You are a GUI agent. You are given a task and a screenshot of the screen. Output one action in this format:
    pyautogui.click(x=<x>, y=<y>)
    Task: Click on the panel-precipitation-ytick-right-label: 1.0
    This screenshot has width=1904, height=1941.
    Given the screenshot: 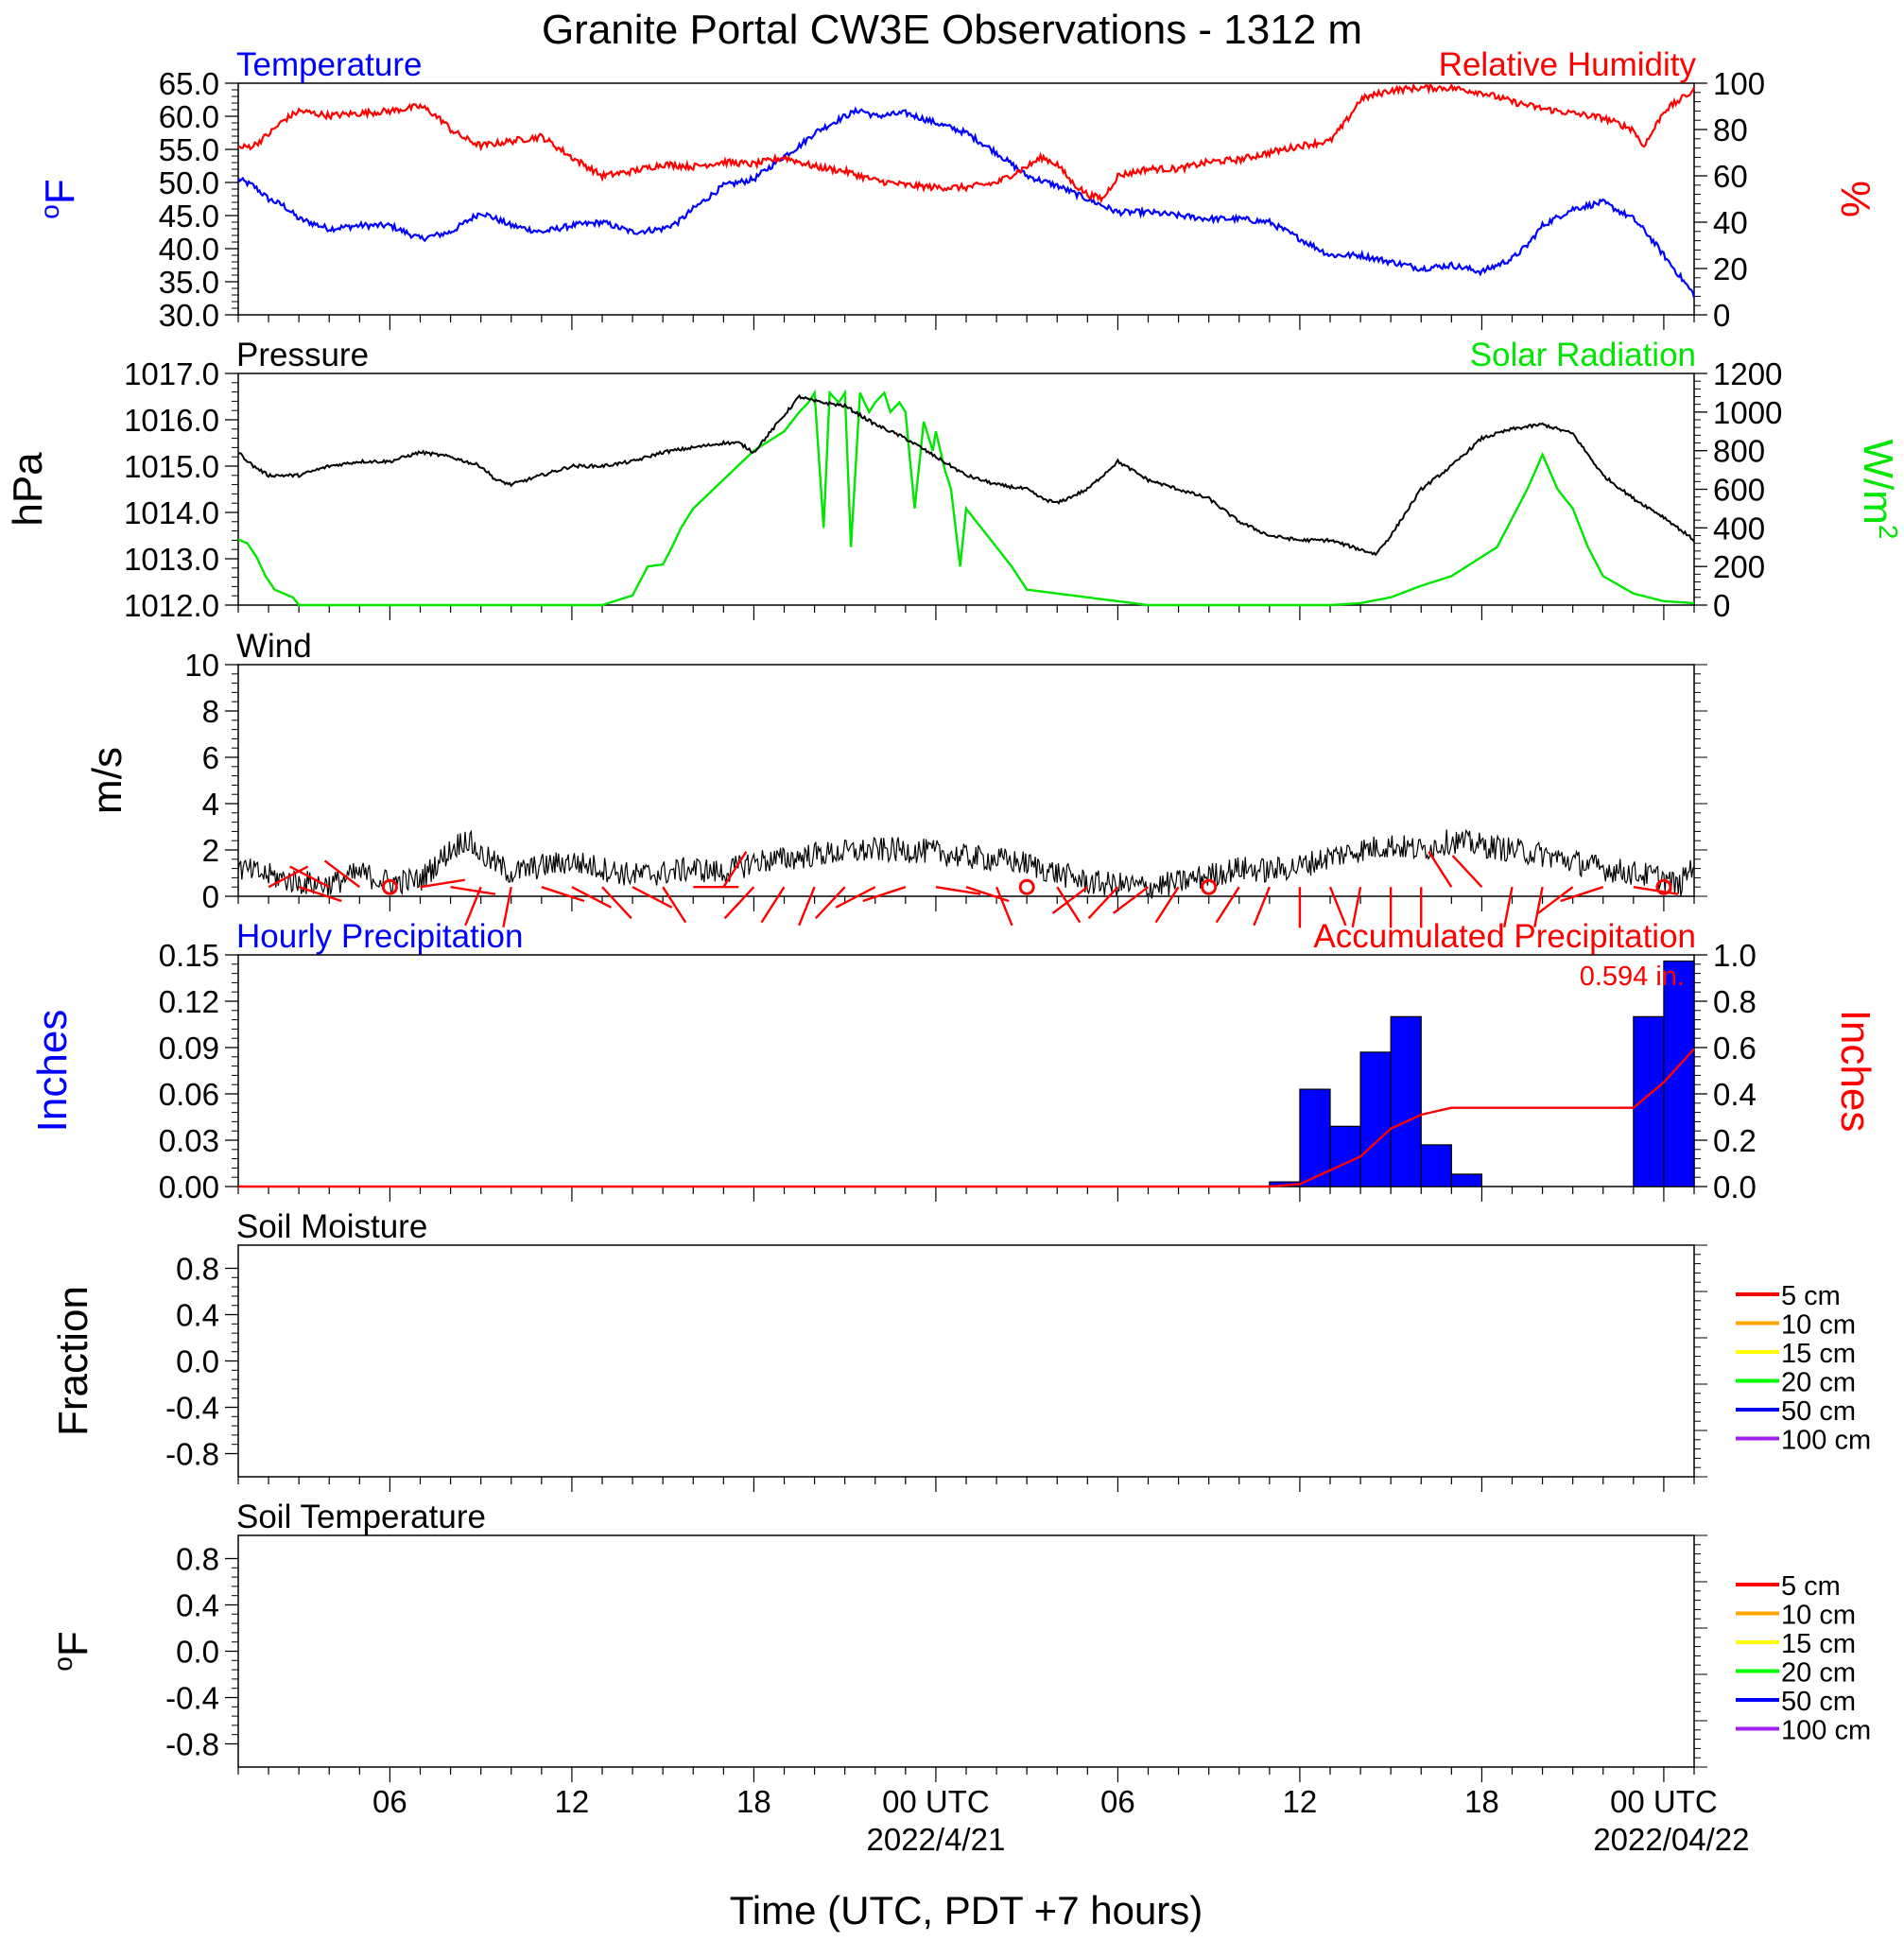 What is the action you would take?
    pyautogui.click(x=1735, y=956)
    